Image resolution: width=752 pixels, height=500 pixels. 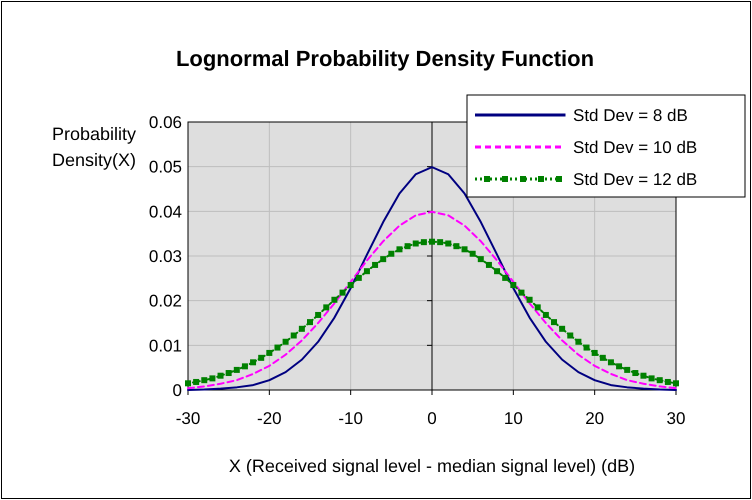 What do you see at coordinates (385, 58) in the screenshot?
I see `chart-title: Lognormal Probability Density Function` at bounding box center [385, 58].